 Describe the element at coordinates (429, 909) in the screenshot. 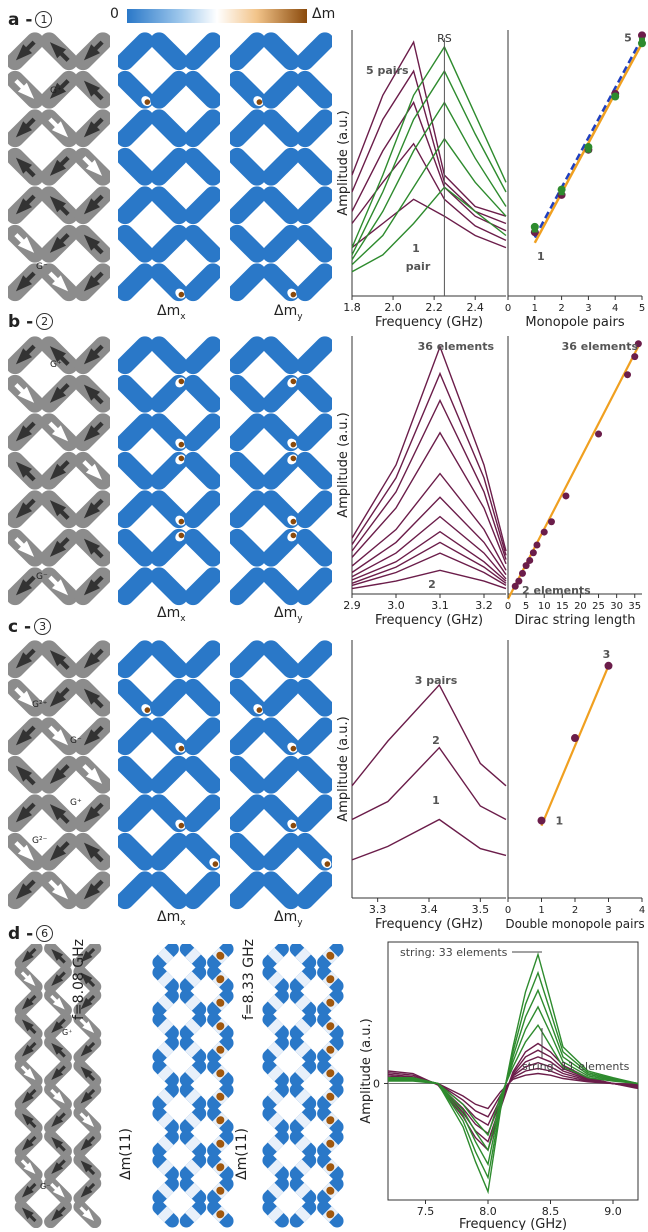

I see `x-tick-label: 3.4` at that location.